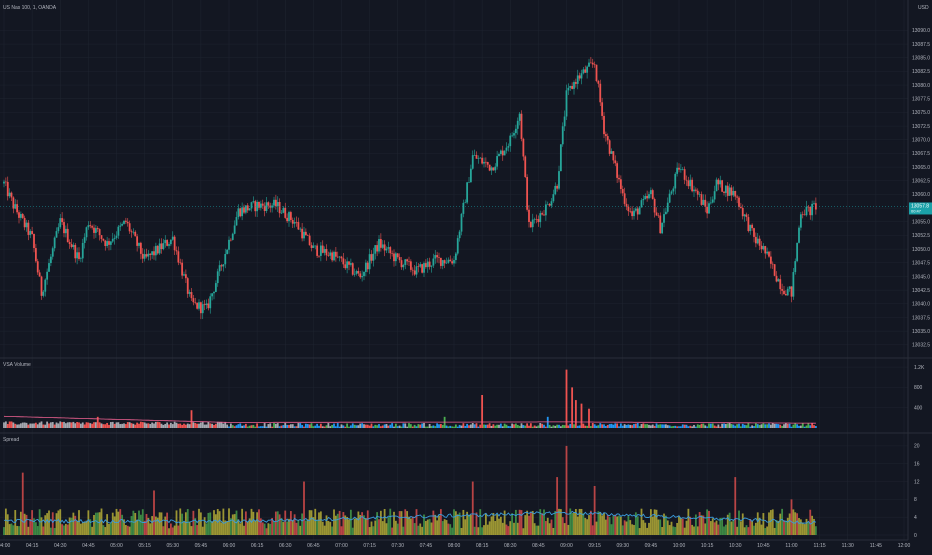 The height and width of the screenshot is (555, 932). I want to click on symbol-title: US Nas 100, 1, OANDA, so click(30, 8).